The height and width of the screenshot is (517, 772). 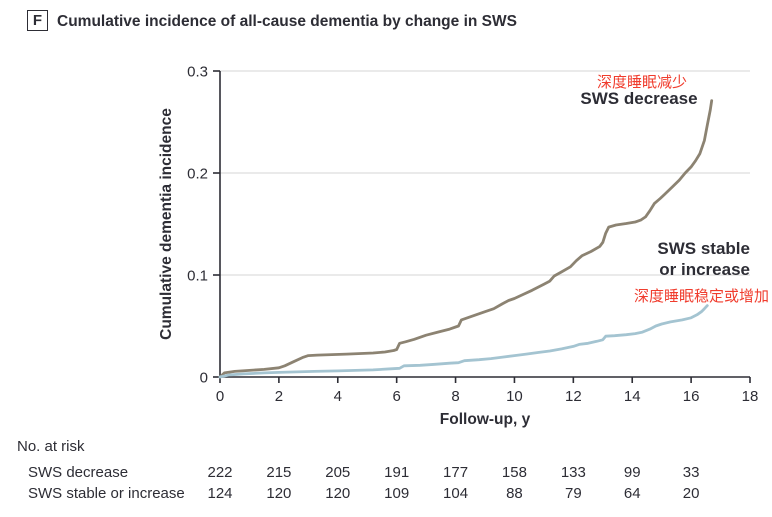 I want to click on risk-value: 222, so click(x=220, y=472).